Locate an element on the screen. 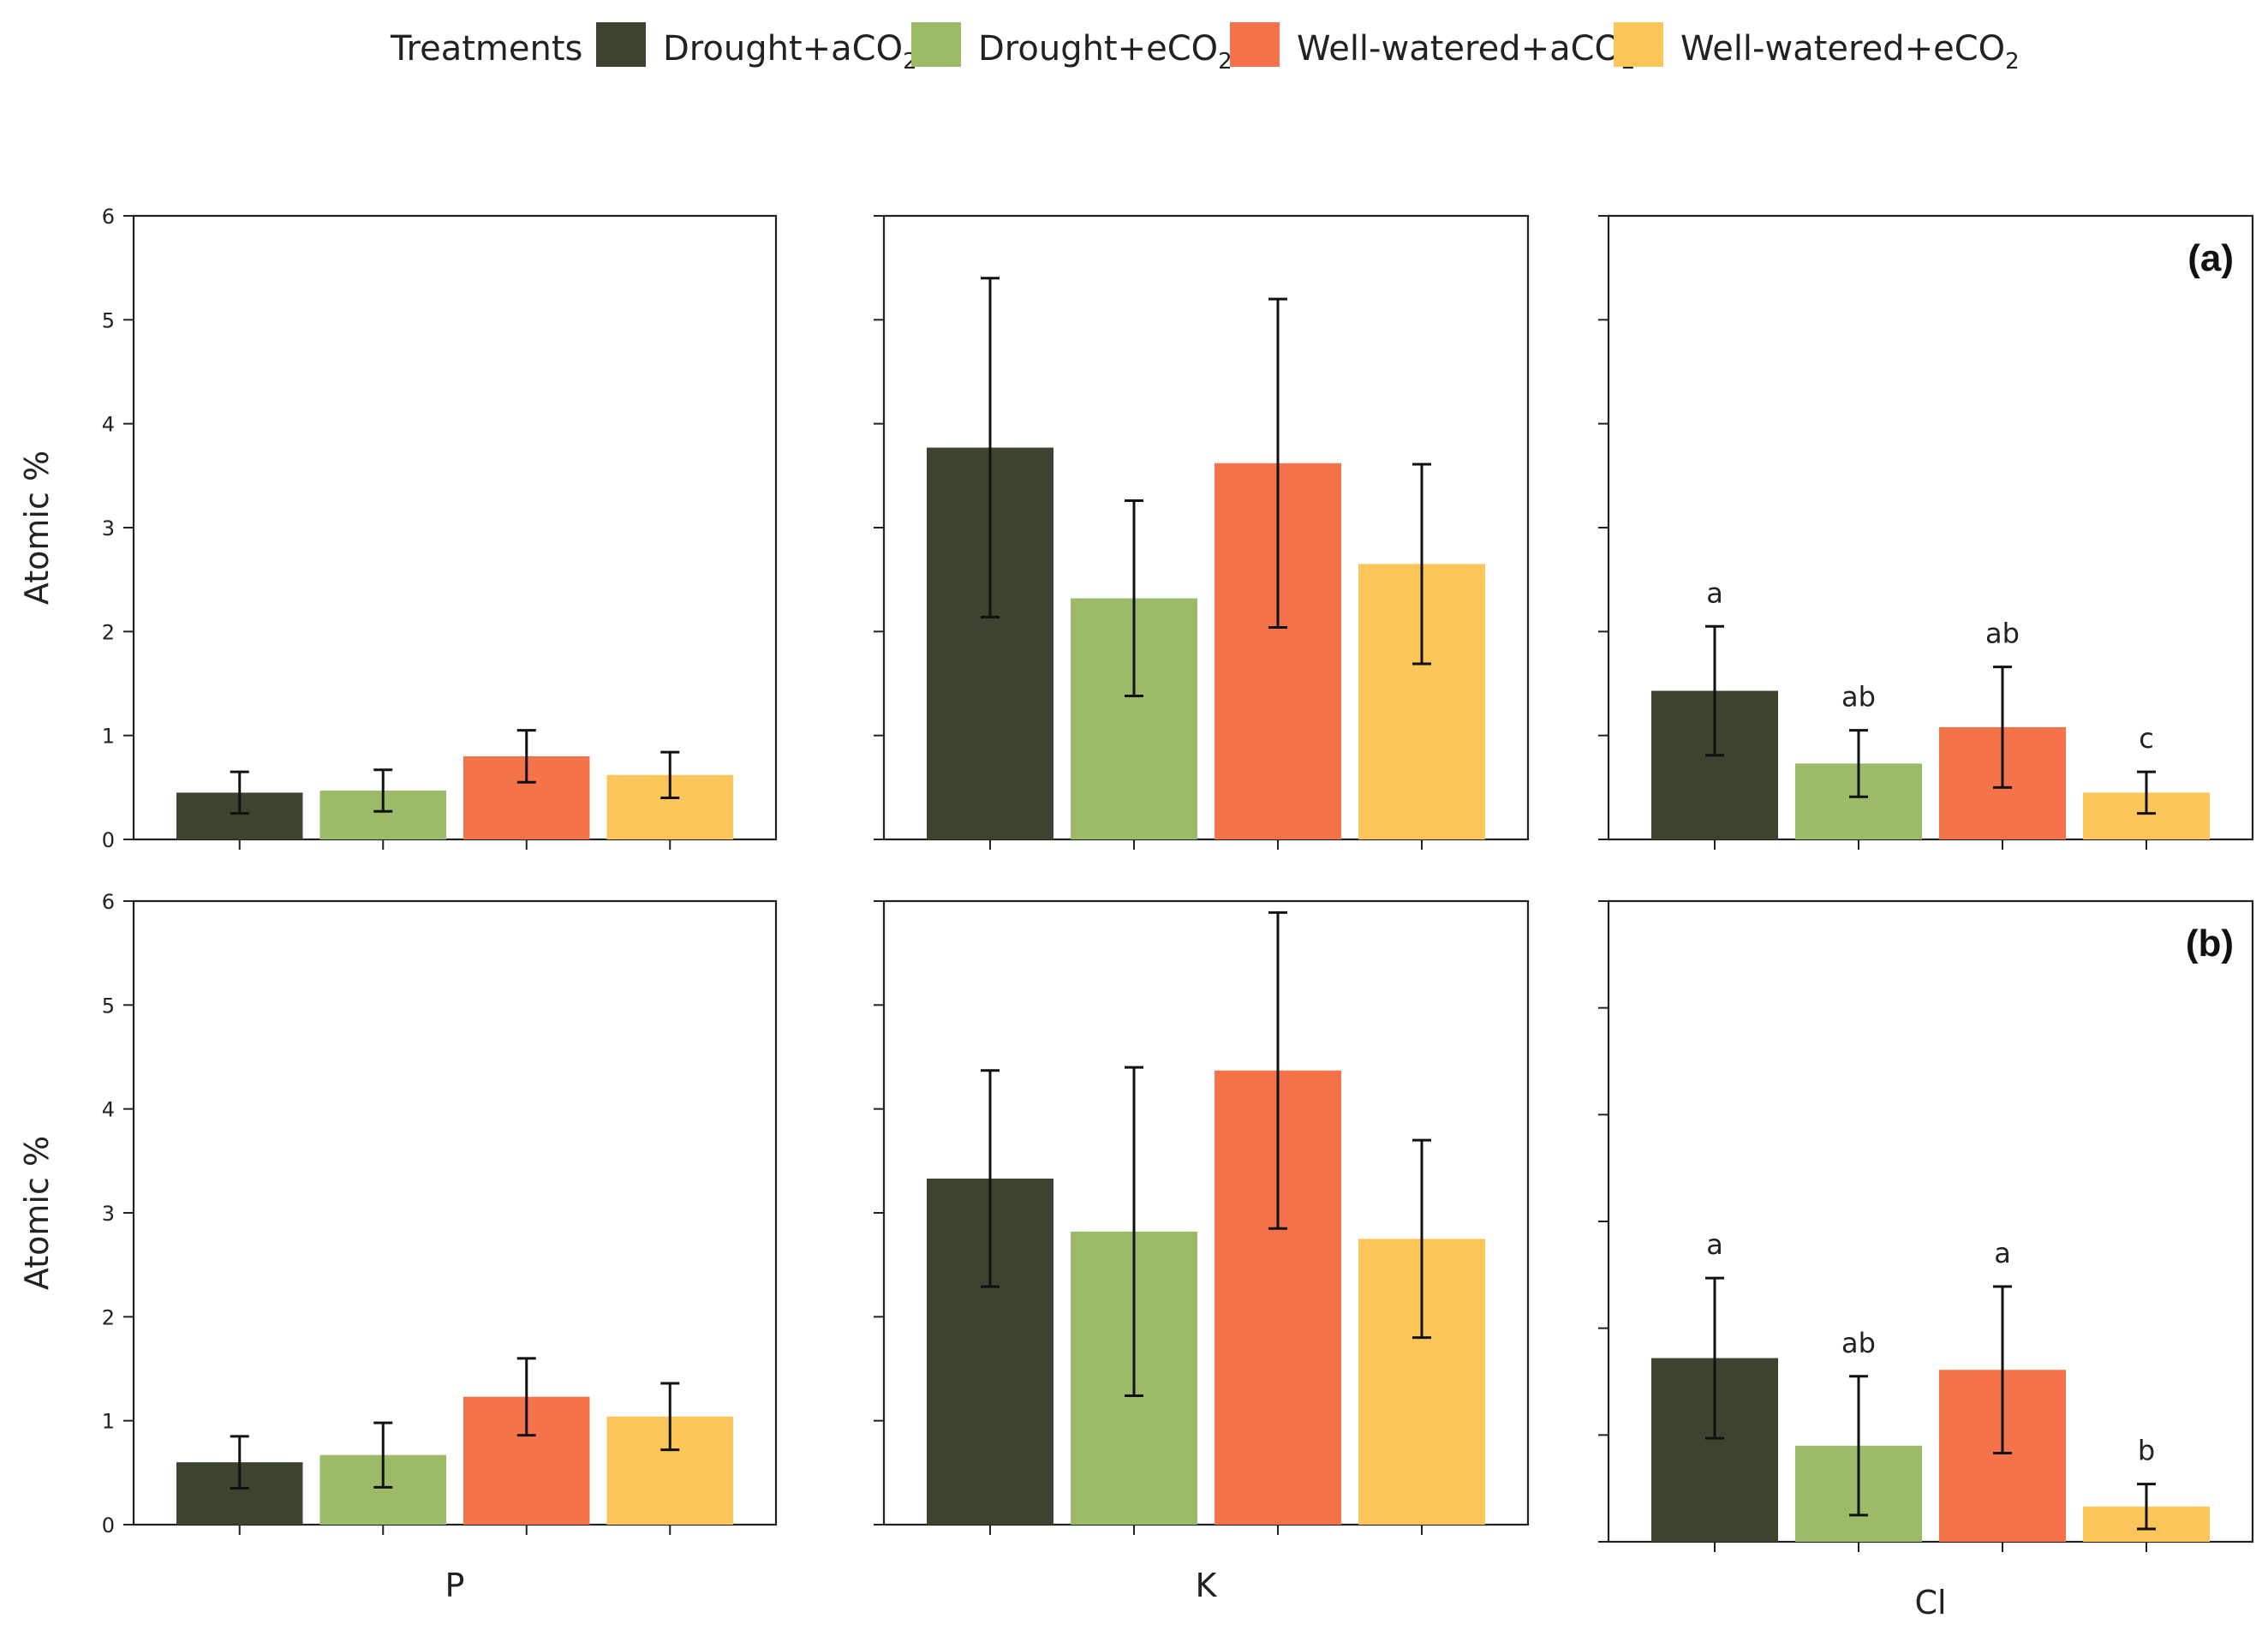 The height and width of the screenshot is (1630, 2268). legend-label: Well-watered+aCO2 is located at coordinates (1466, 52).